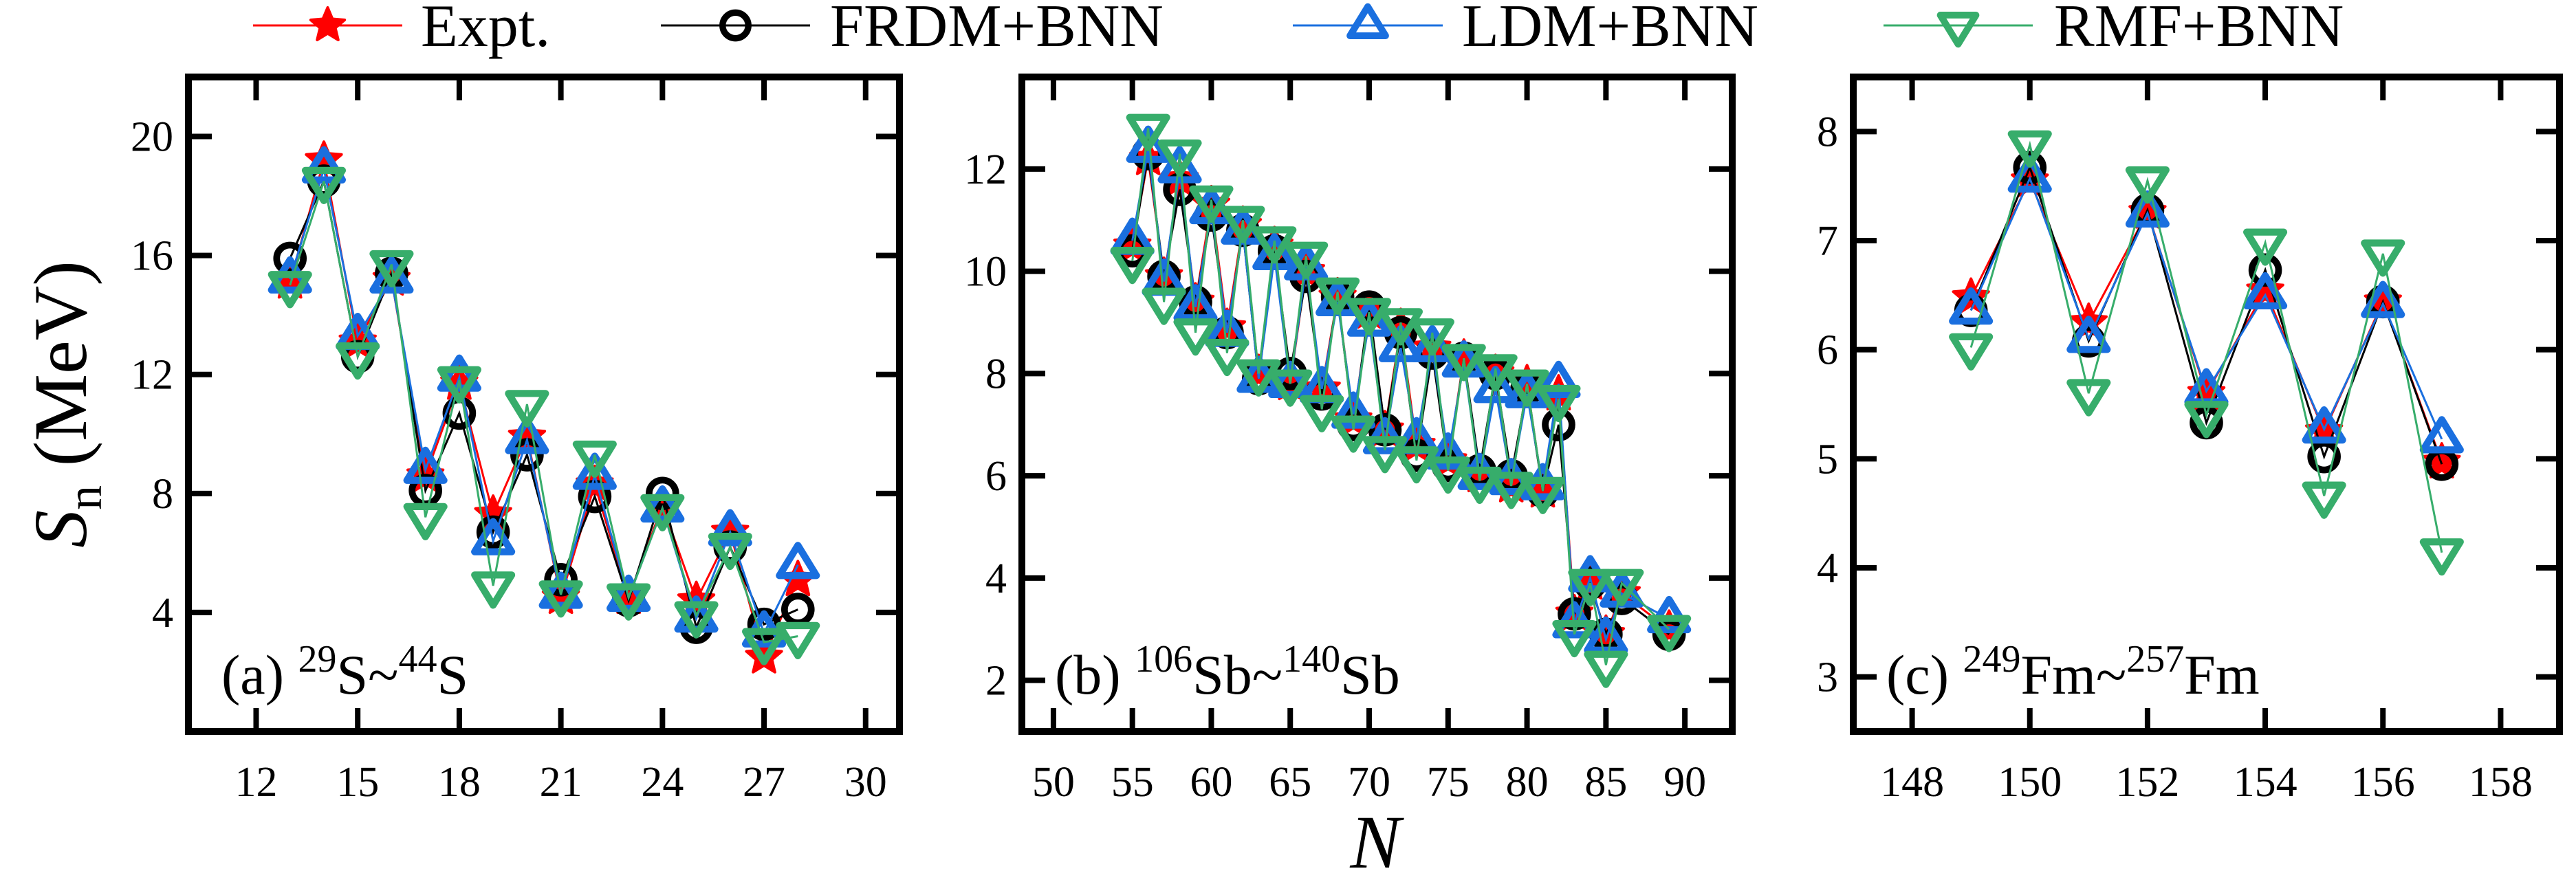 This screenshot has height=882, width=2576. I want to click on mass-number: 257, so click(2155, 660).